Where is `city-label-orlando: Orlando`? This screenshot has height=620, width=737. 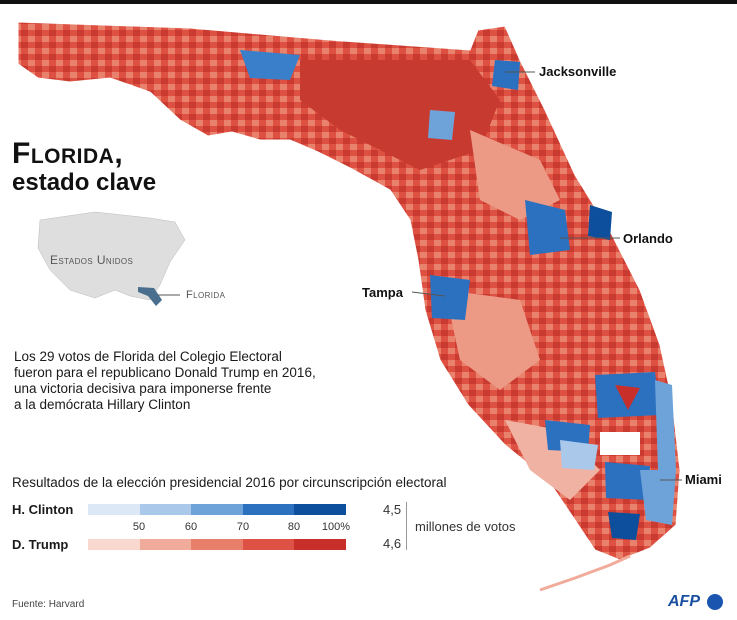
city-label-orlando: Orlando is located at coordinates (648, 238).